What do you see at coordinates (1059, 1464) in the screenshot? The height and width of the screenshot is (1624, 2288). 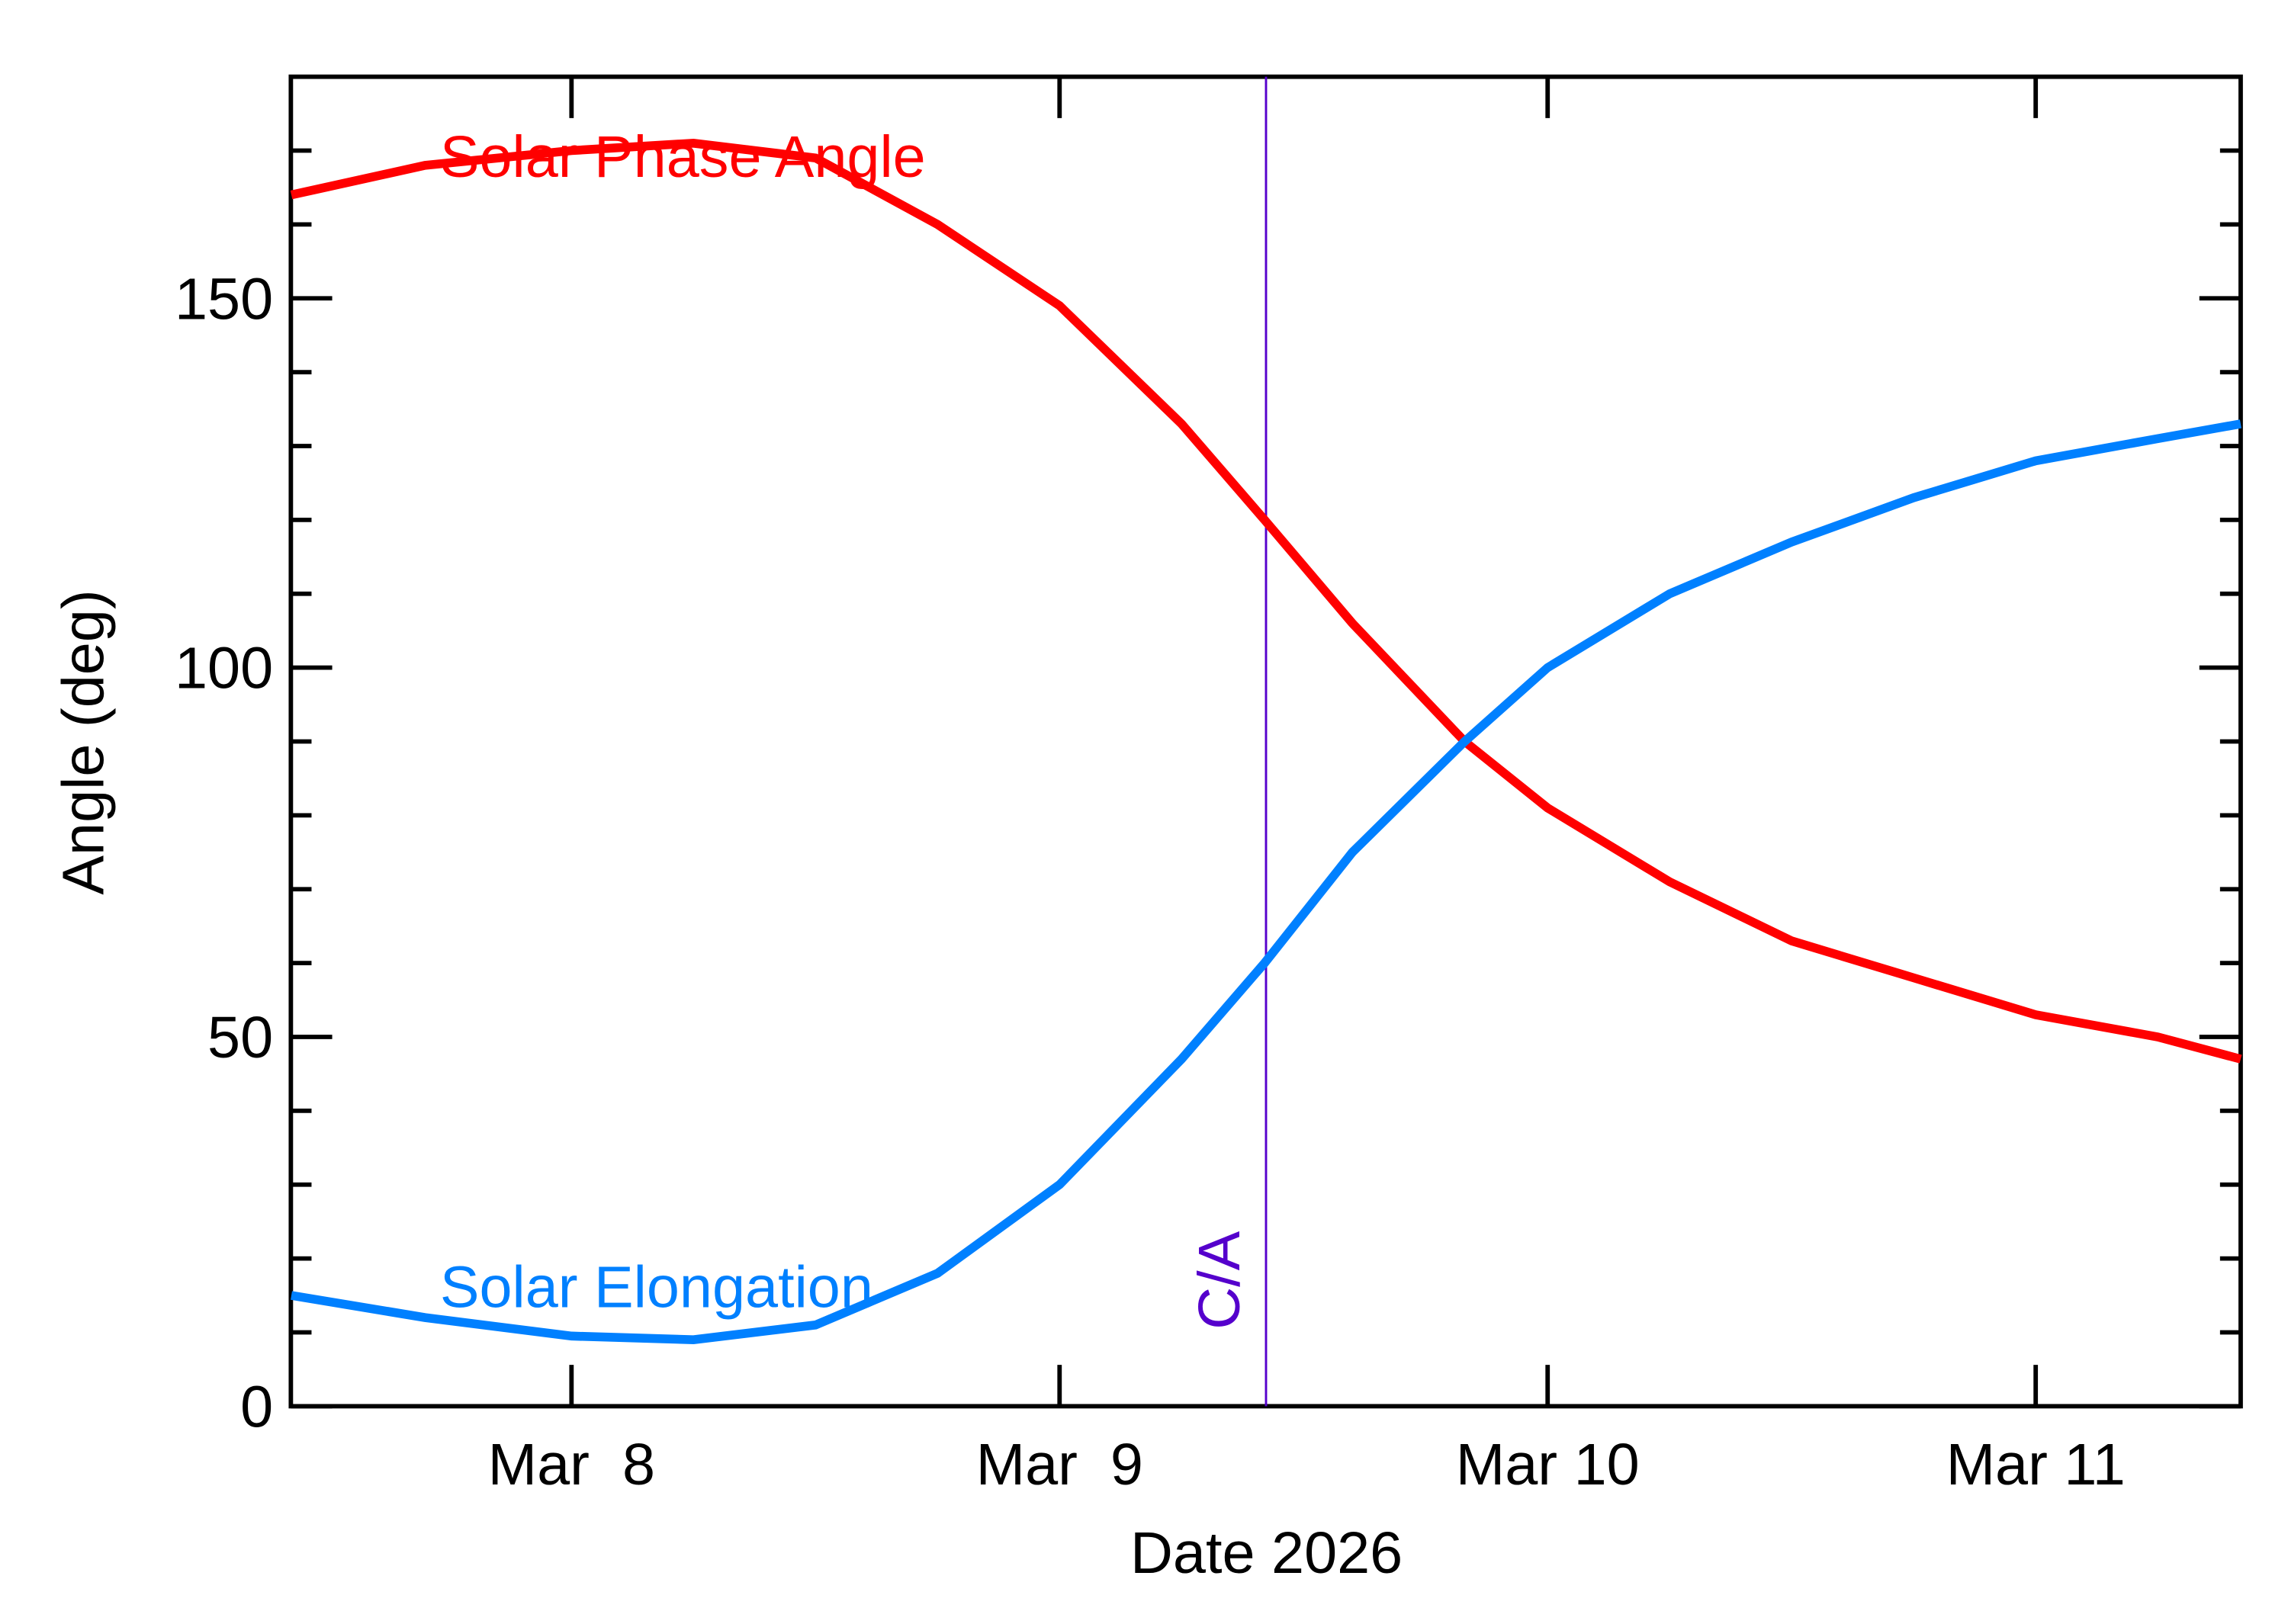 I see `x-tick-label: Mar 9` at bounding box center [1059, 1464].